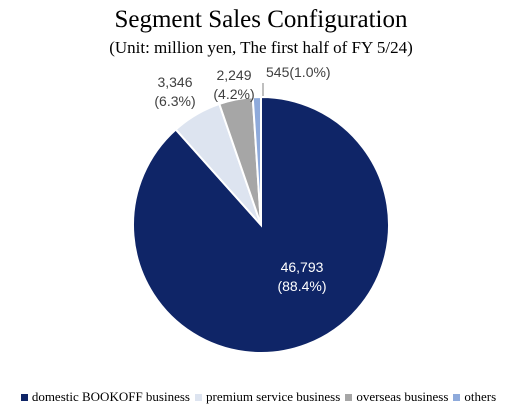  I want to click on legend-swatch-premium-service, so click(198, 397).